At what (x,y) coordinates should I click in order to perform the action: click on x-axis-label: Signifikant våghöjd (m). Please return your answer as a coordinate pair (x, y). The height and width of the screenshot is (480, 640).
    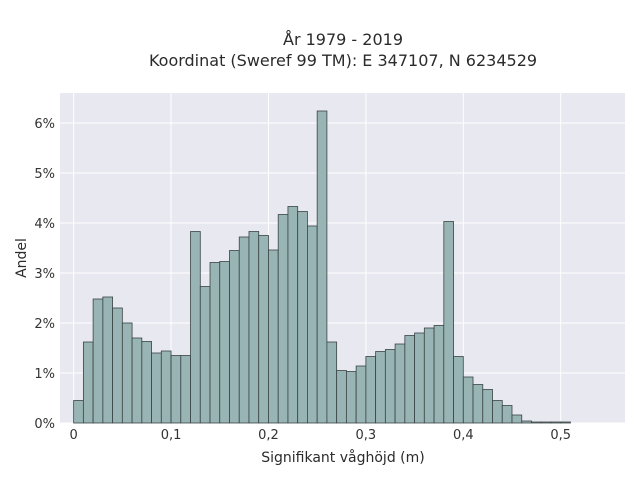
    Looking at the image, I should click on (342, 457).